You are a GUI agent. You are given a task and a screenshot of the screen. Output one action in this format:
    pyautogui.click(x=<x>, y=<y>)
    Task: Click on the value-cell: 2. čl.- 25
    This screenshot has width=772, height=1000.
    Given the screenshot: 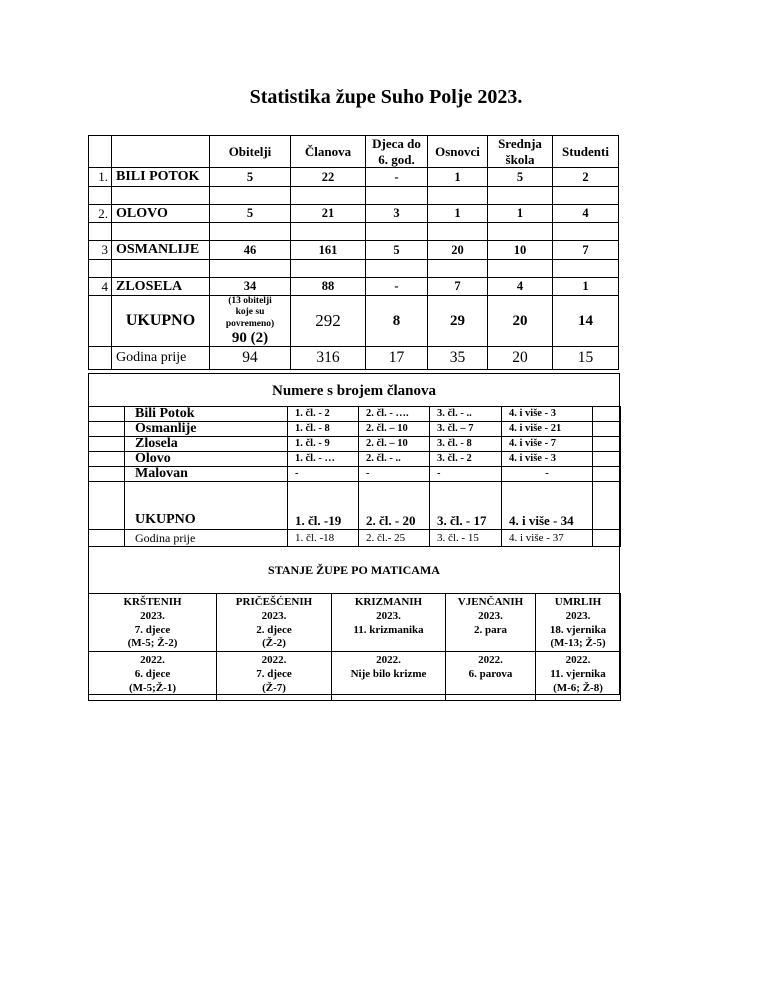 What is the action you would take?
    pyautogui.click(x=394, y=538)
    